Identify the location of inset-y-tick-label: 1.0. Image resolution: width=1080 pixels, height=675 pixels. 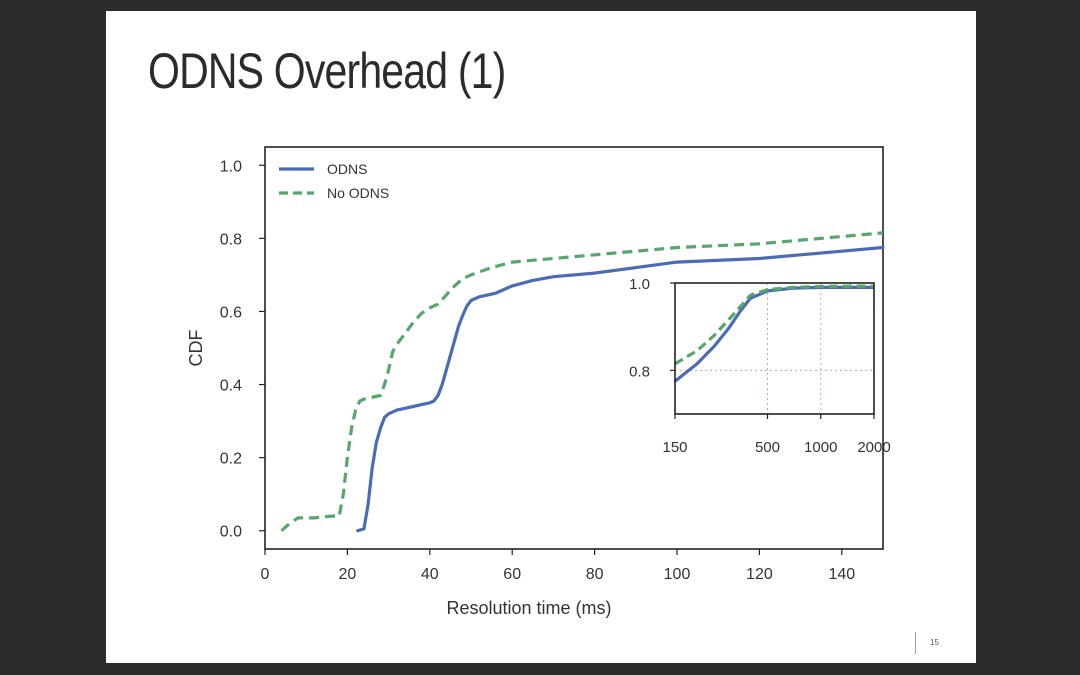
(639, 284).